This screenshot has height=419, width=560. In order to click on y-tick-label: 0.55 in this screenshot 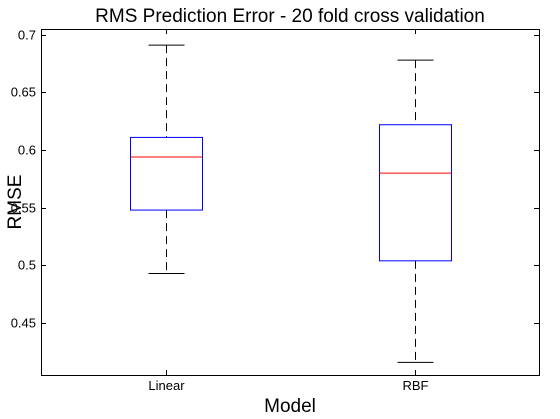, I will do `click(23, 208)`.